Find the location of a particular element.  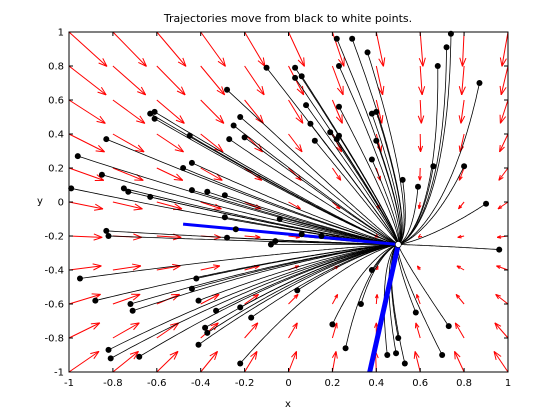

x-tick-label-10: 1 is located at coordinates (508, 383).